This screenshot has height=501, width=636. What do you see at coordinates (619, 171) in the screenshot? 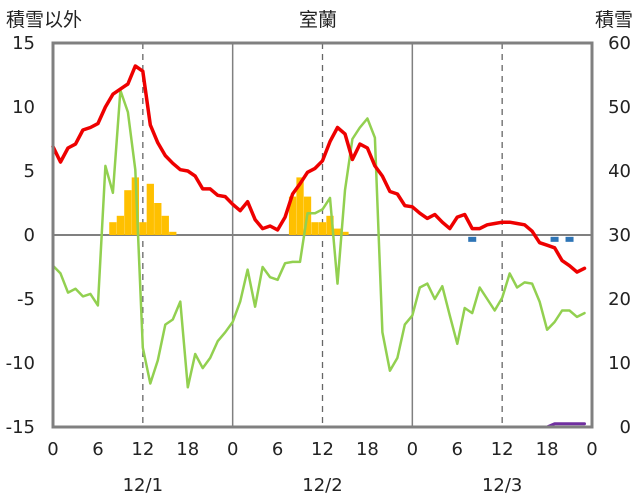
I see `right-tick-label: 40` at bounding box center [619, 171].